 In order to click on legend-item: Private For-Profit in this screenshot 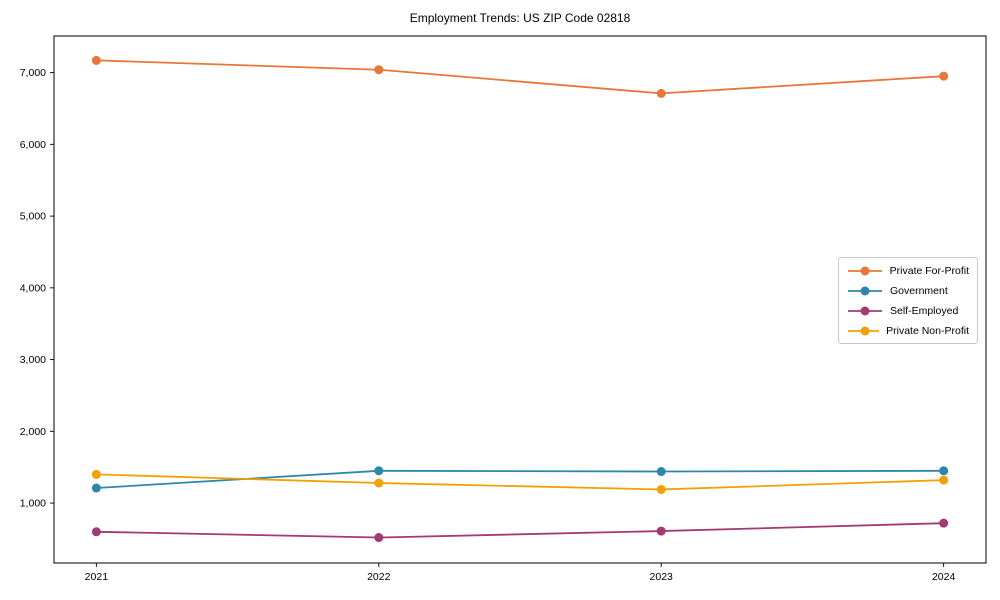, I will do `click(908, 270)`.